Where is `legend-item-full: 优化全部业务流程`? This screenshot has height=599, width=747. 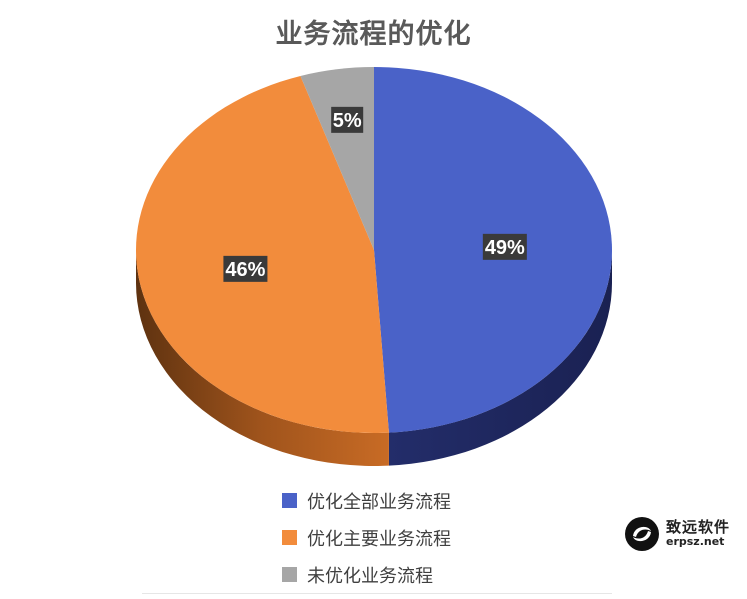 legend-item-full: 优化全部业务流程 is located at coordinates (366, 500).